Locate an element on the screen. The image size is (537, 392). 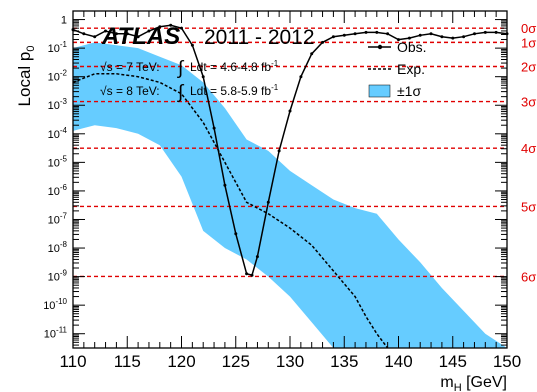
svg-text: Ldt = 4.6-4.8 fb-1 is located at coordinates (234, 66).